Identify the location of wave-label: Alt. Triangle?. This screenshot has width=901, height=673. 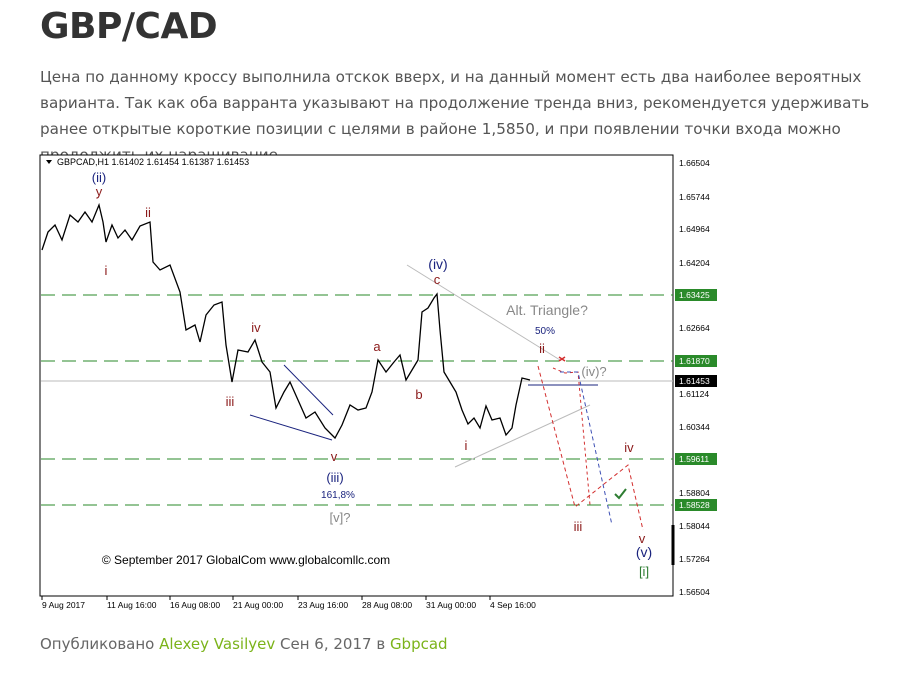
(547, 310).